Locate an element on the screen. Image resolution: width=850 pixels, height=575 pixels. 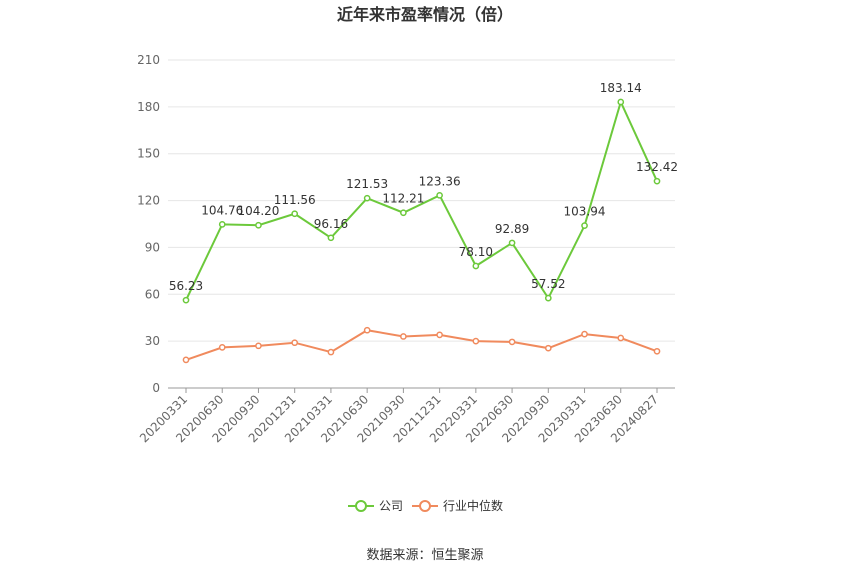
y-tick-label: 90 is located at coordinates (152, 247).